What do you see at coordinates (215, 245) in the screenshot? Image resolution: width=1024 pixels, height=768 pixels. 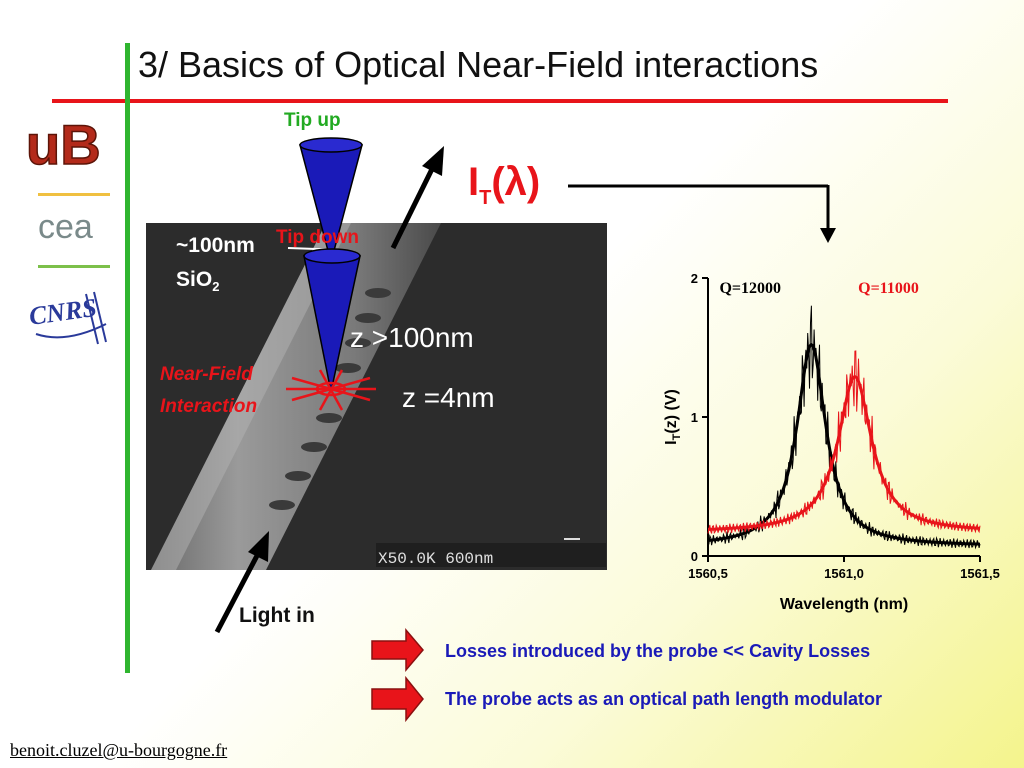 I see `thickness-label: ~100nm` at bounding box center [215, 245].